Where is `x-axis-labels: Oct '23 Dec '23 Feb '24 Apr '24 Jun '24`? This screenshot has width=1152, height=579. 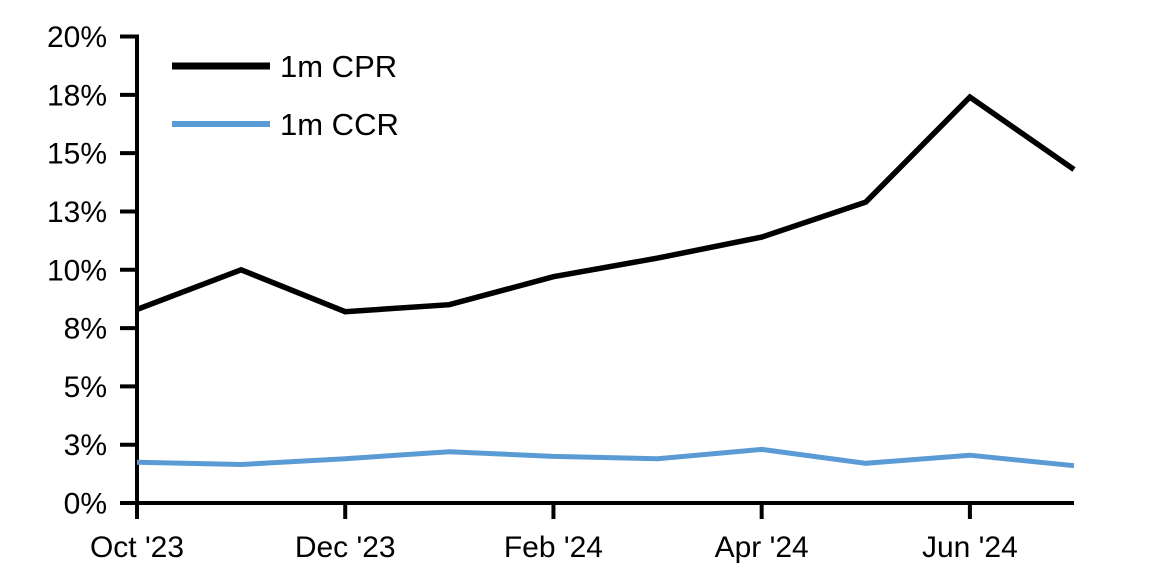
x-axis-labels: Oct '23 Dec '23 Feb '24 Apr '24 Jun '24 is located at coordinates (554, 547).